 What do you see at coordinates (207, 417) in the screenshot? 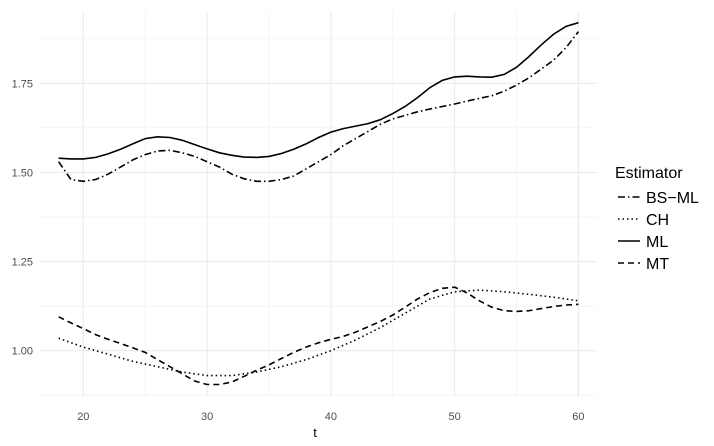
I see `x-tick-label: 30` at bounding box center [207, 417].